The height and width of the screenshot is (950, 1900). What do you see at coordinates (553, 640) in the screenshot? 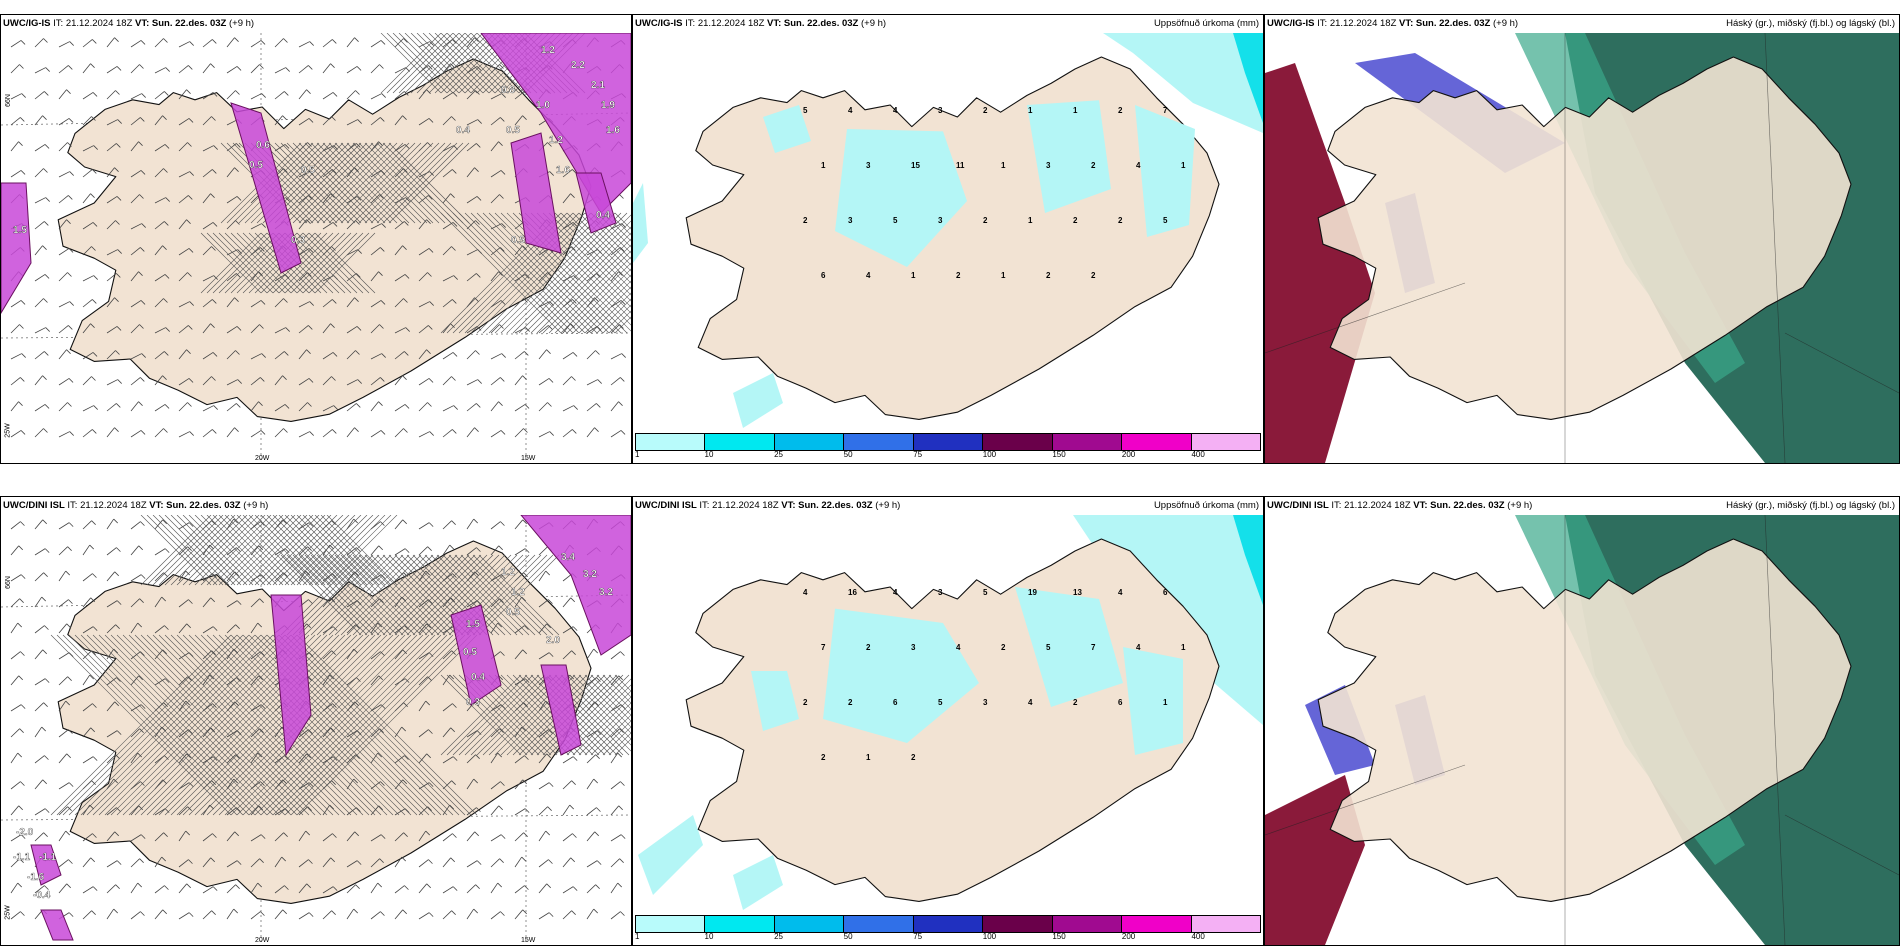
I see `value-label: 2.0` at bounding box center [553, 640].